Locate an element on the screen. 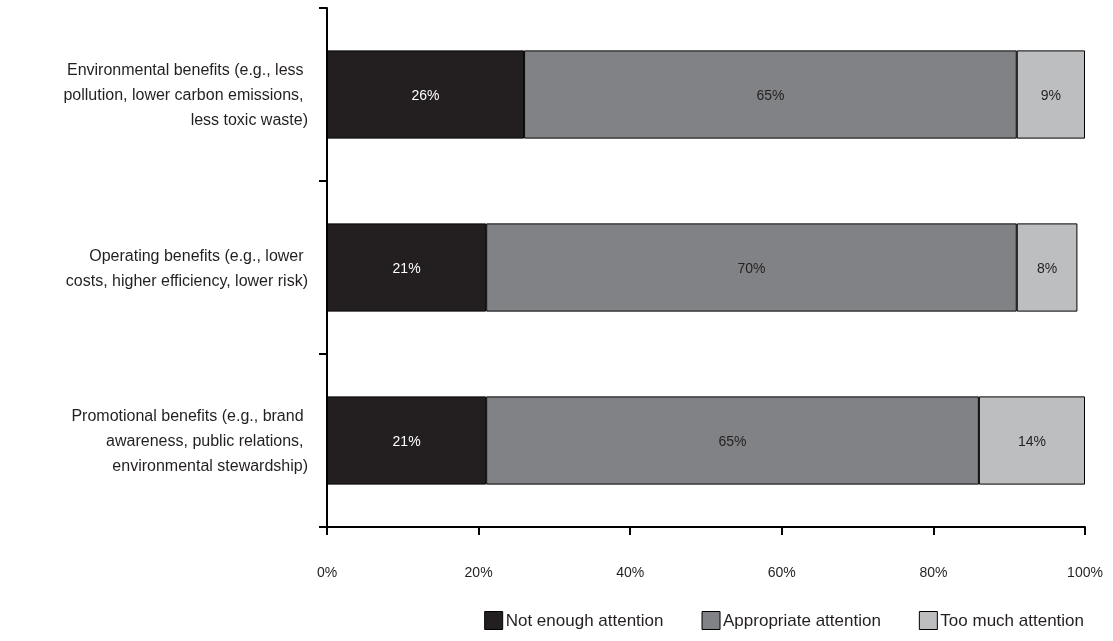 Image resolution: width=1113 pixels, height=641 pixels. y-tick-label: Promotional benefits (e.g., brand awareness, public relations, environmental stewardship) is located at coordinates (189, 440).